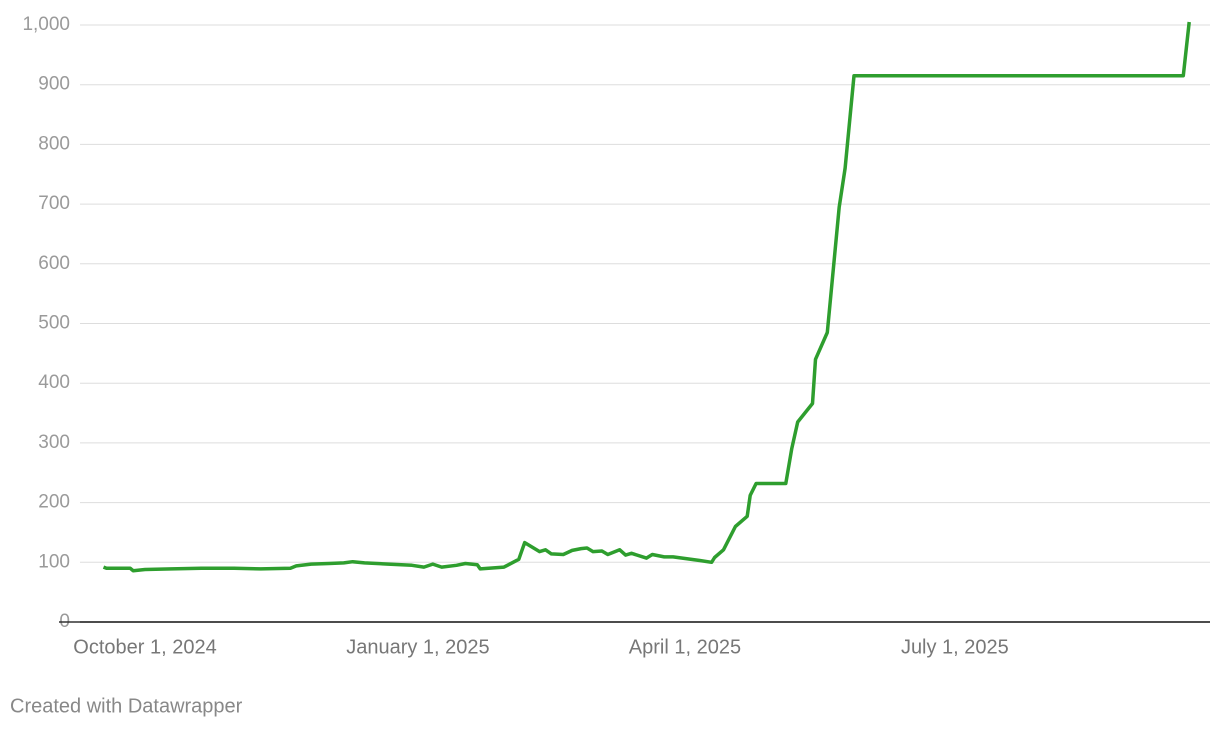 This screenshot has width=1220, height=735. What do you see at coordinates (685, 647) in the screenshot?
I see `x-tick-label: April 1, 2025` at bounding box center [685, 647].